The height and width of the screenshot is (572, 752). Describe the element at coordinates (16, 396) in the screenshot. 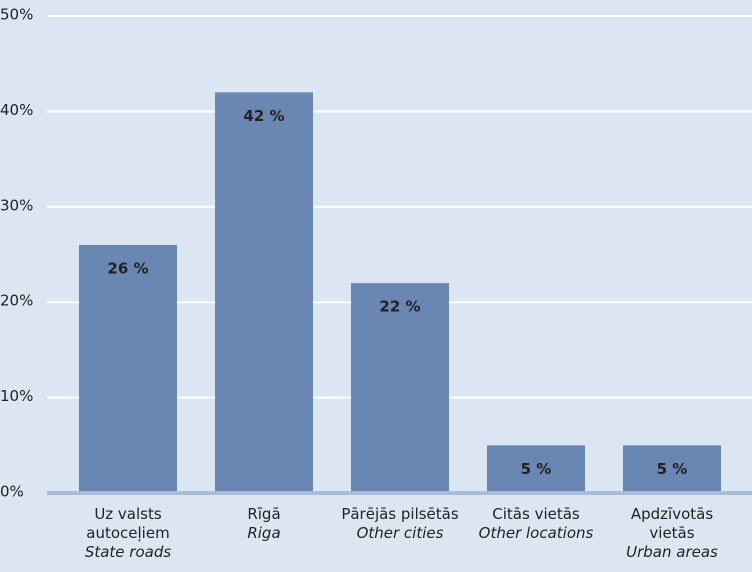

I see `y-tick-label: 10%` at that location.